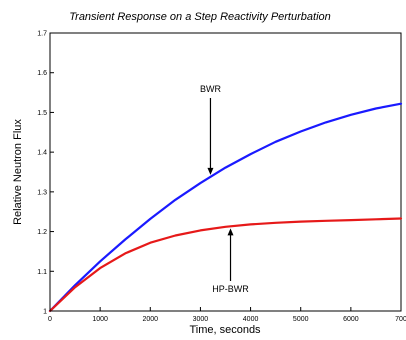 This screenshot has height=340, width=406. Describe the element at coordinates (42, 34) in the screenshot. I see `y-tick-label: 1.7` at that location.